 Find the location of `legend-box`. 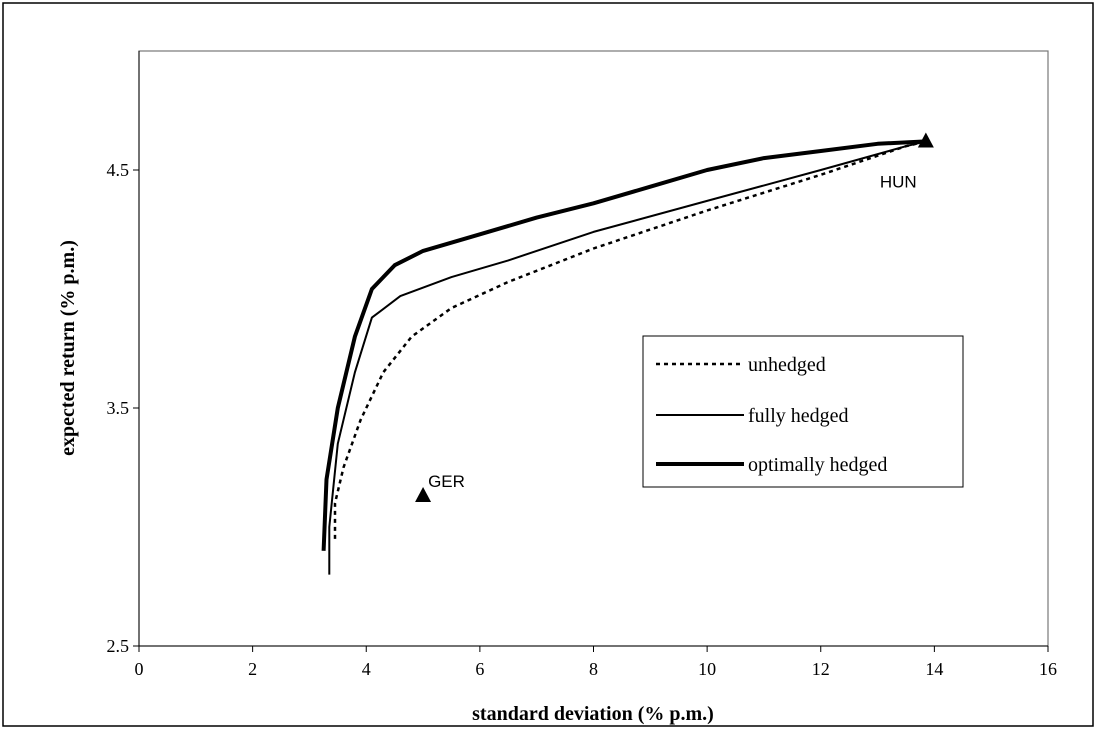

legend-box is located at coordinates (803, 411).